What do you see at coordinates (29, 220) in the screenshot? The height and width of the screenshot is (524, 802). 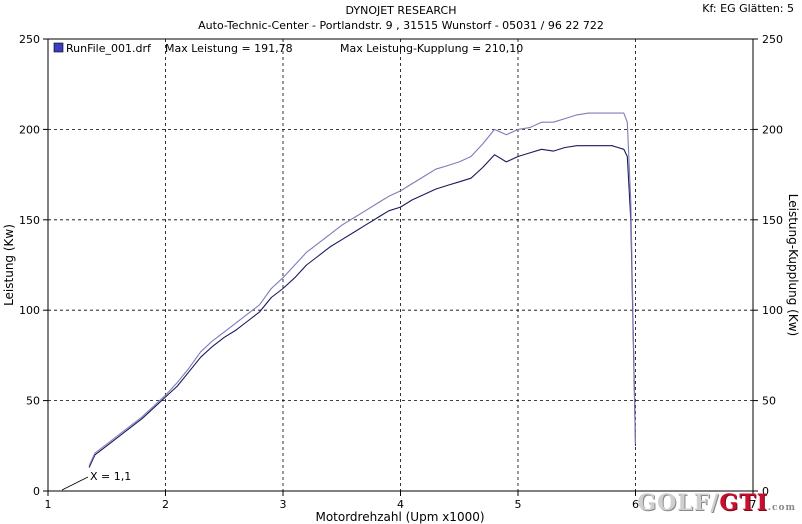 I see `y-tick-label-left: 150` at bounding box center [29, 220].